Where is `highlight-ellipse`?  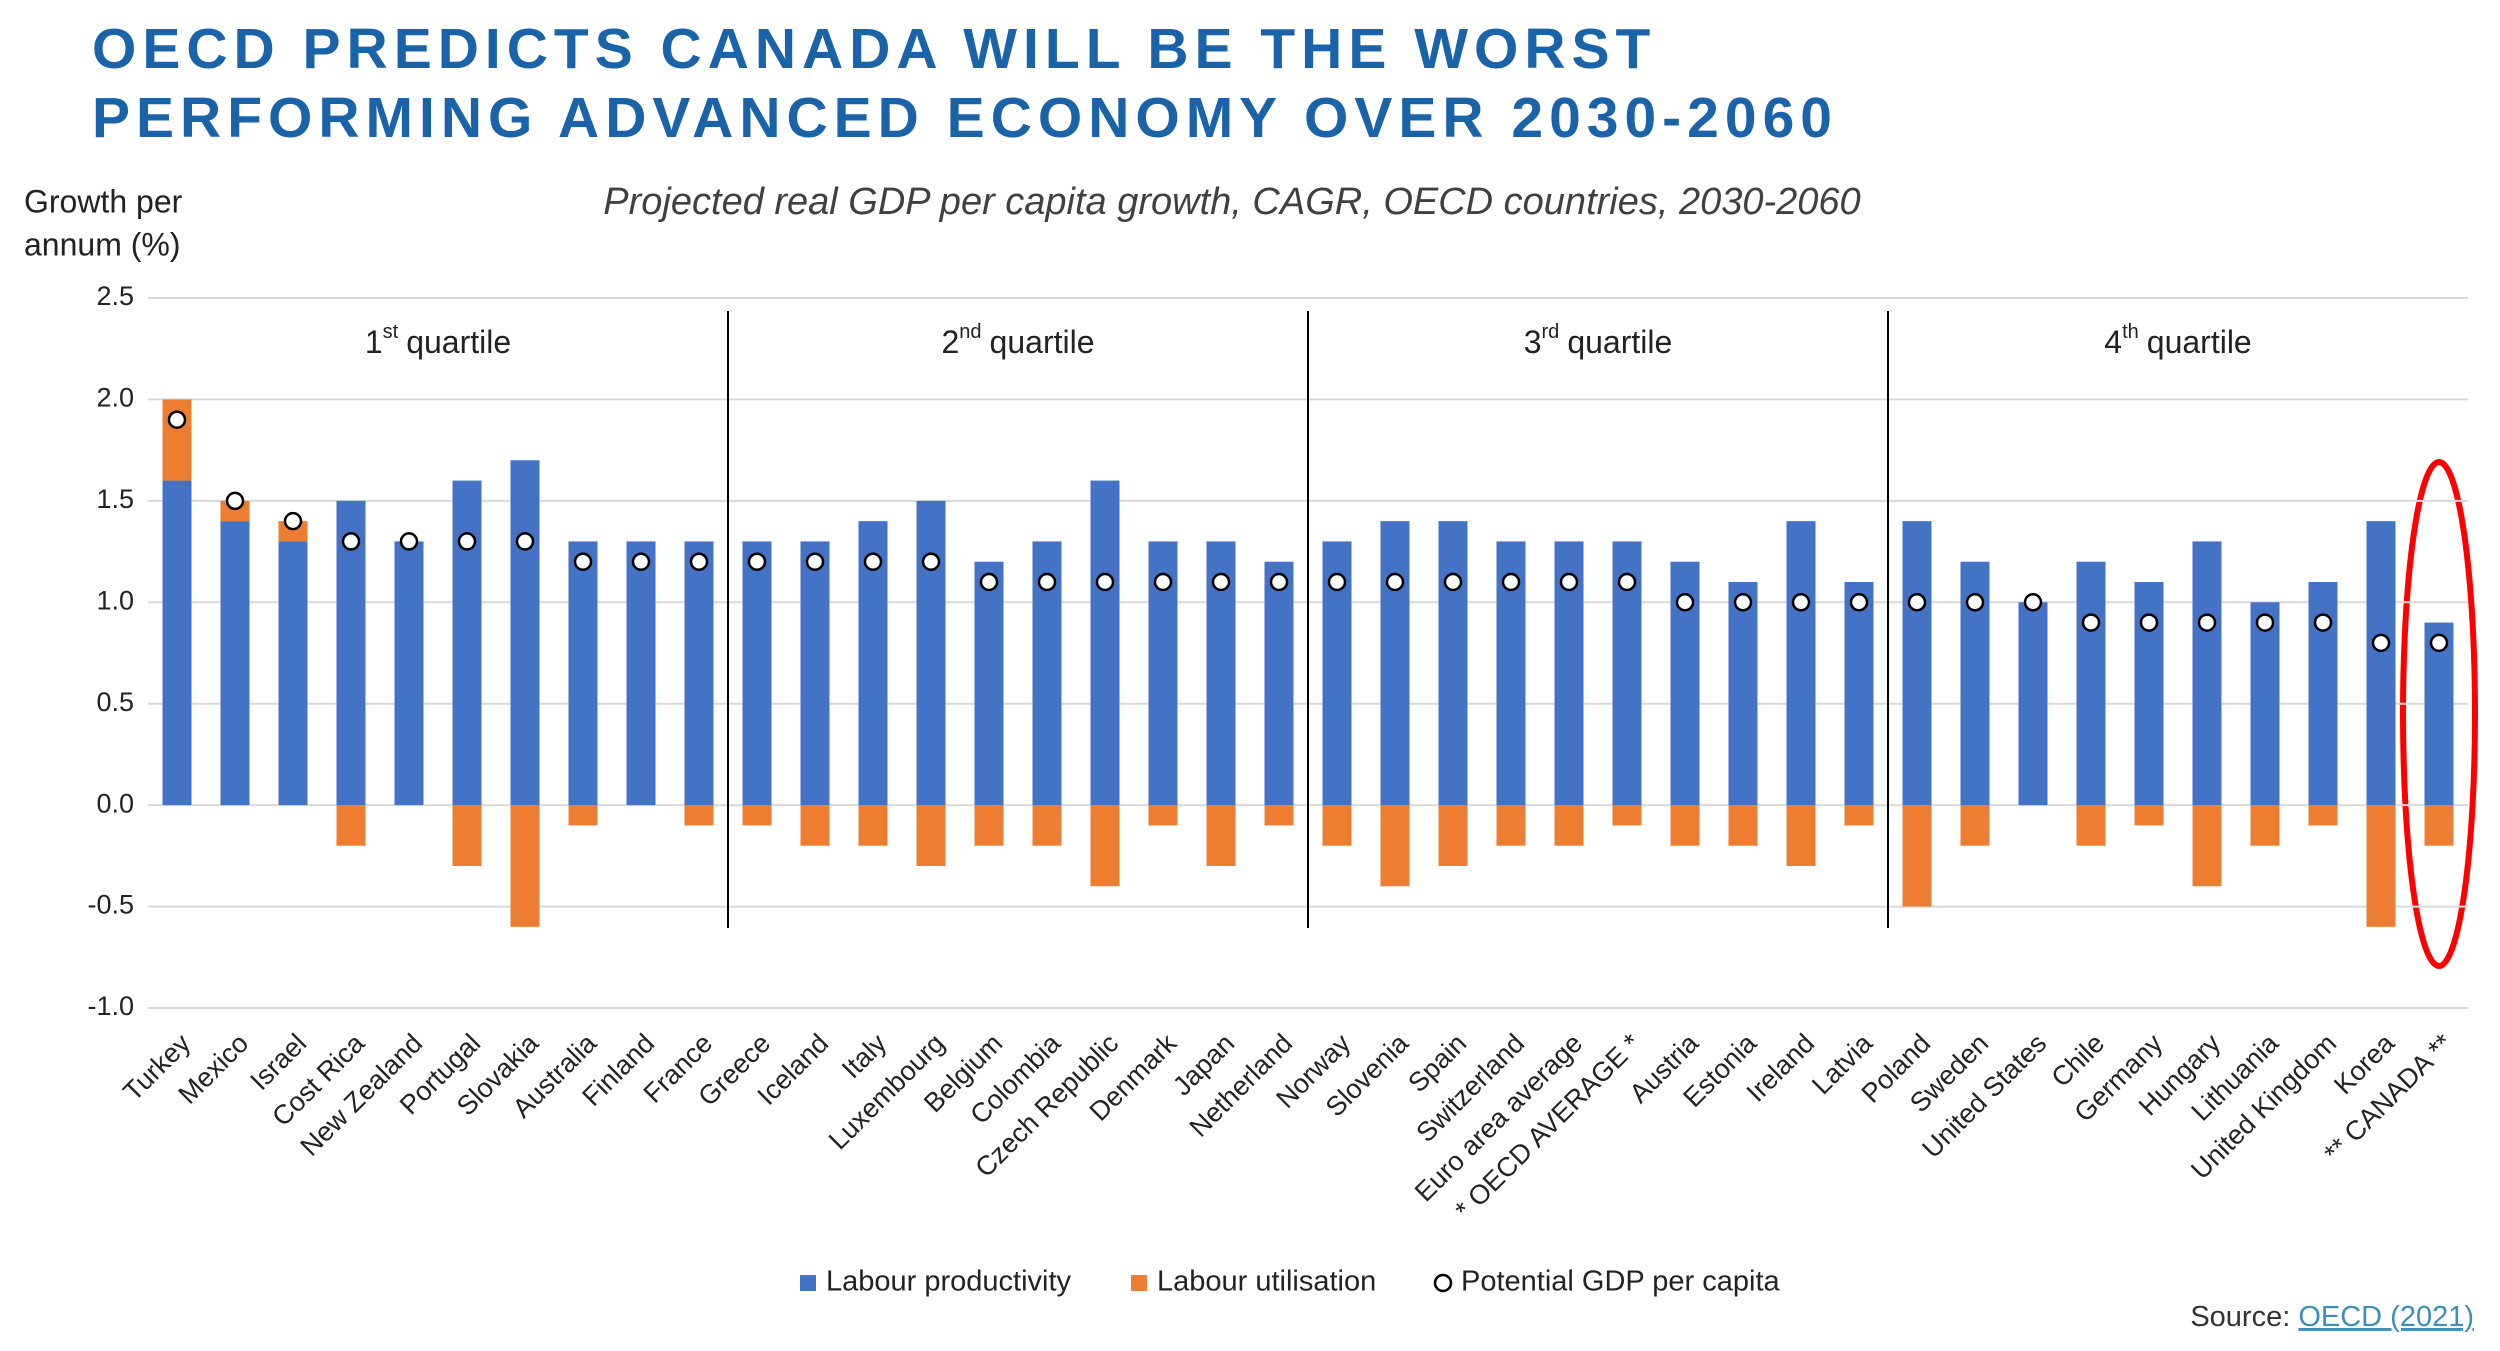 highlight-ellipse is located at coordinates (2439, 714).